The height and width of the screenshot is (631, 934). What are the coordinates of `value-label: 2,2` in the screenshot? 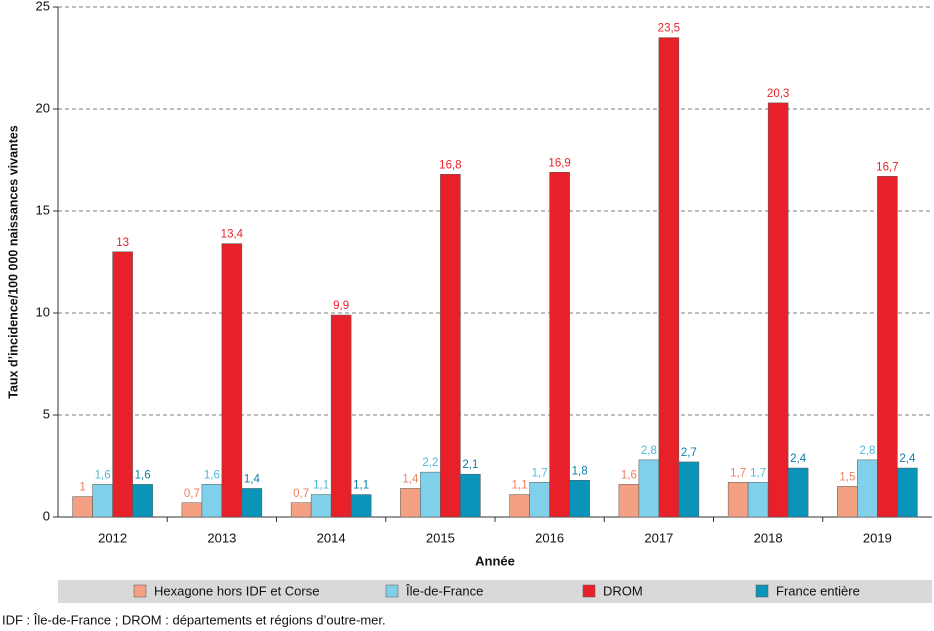 It's located at (430, 463).